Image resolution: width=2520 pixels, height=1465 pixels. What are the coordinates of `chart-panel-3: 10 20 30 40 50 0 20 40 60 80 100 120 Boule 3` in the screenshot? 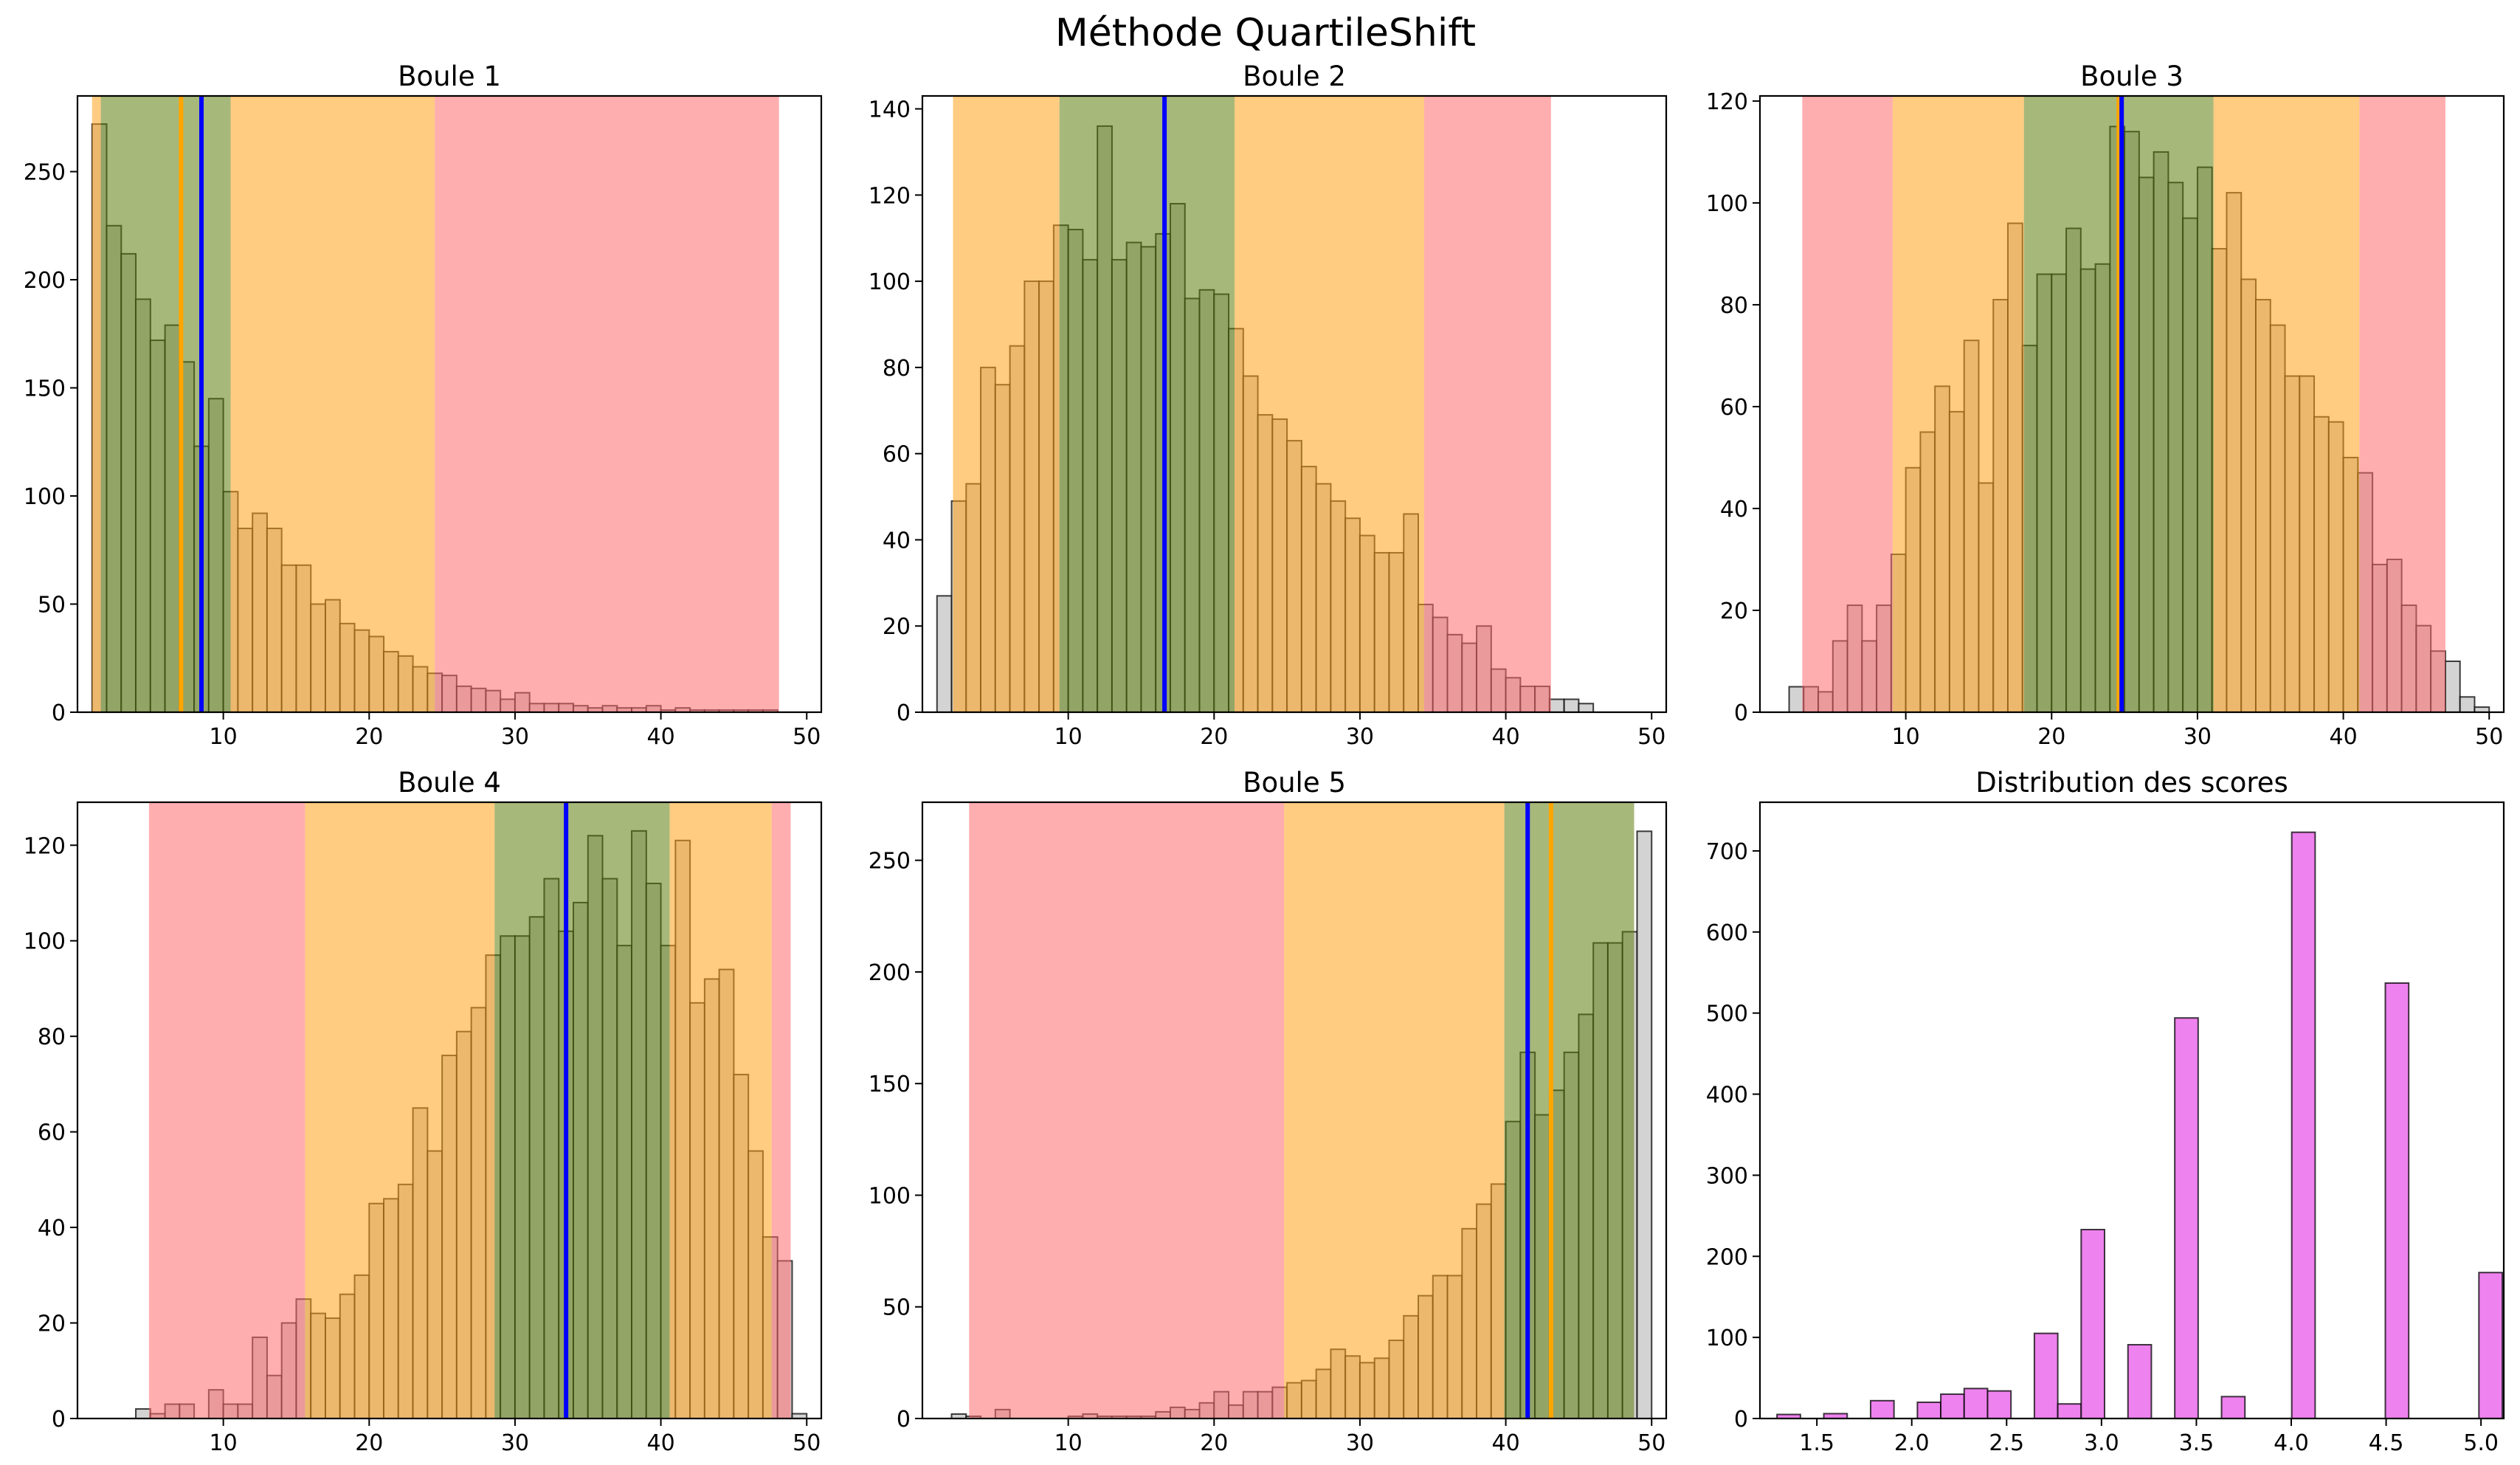 It's located at (2106, 405).